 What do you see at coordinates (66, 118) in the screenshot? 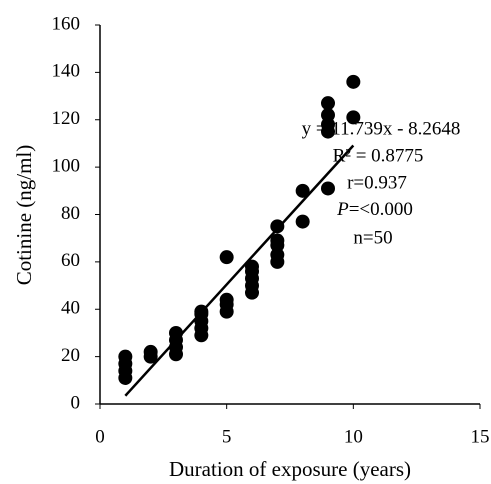
I see `y-tick-label: 120` at bounding box center [66, 118].